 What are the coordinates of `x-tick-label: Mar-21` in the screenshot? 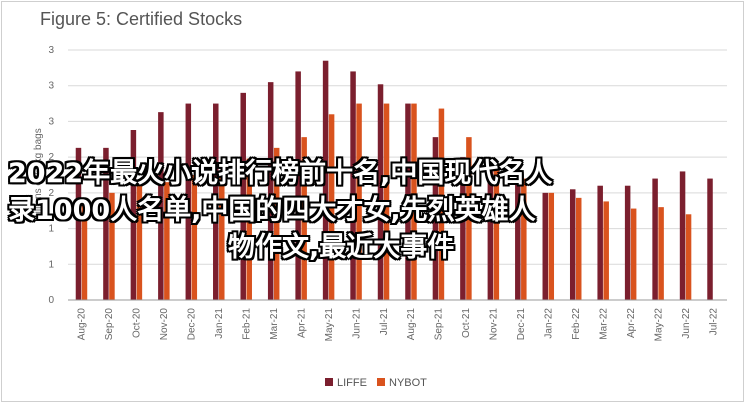 It's located at (274, 324).